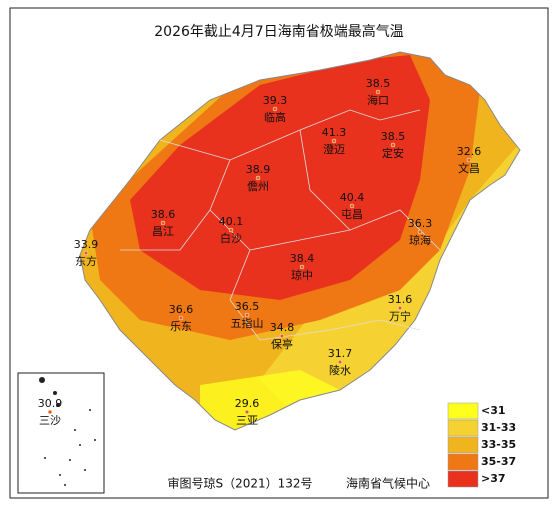 This screenshot has height=506, width=558. What do you see at coordinates (86, 261) in the screenshot?
I see `station-name: 东方` at bounding box center [86, 261].